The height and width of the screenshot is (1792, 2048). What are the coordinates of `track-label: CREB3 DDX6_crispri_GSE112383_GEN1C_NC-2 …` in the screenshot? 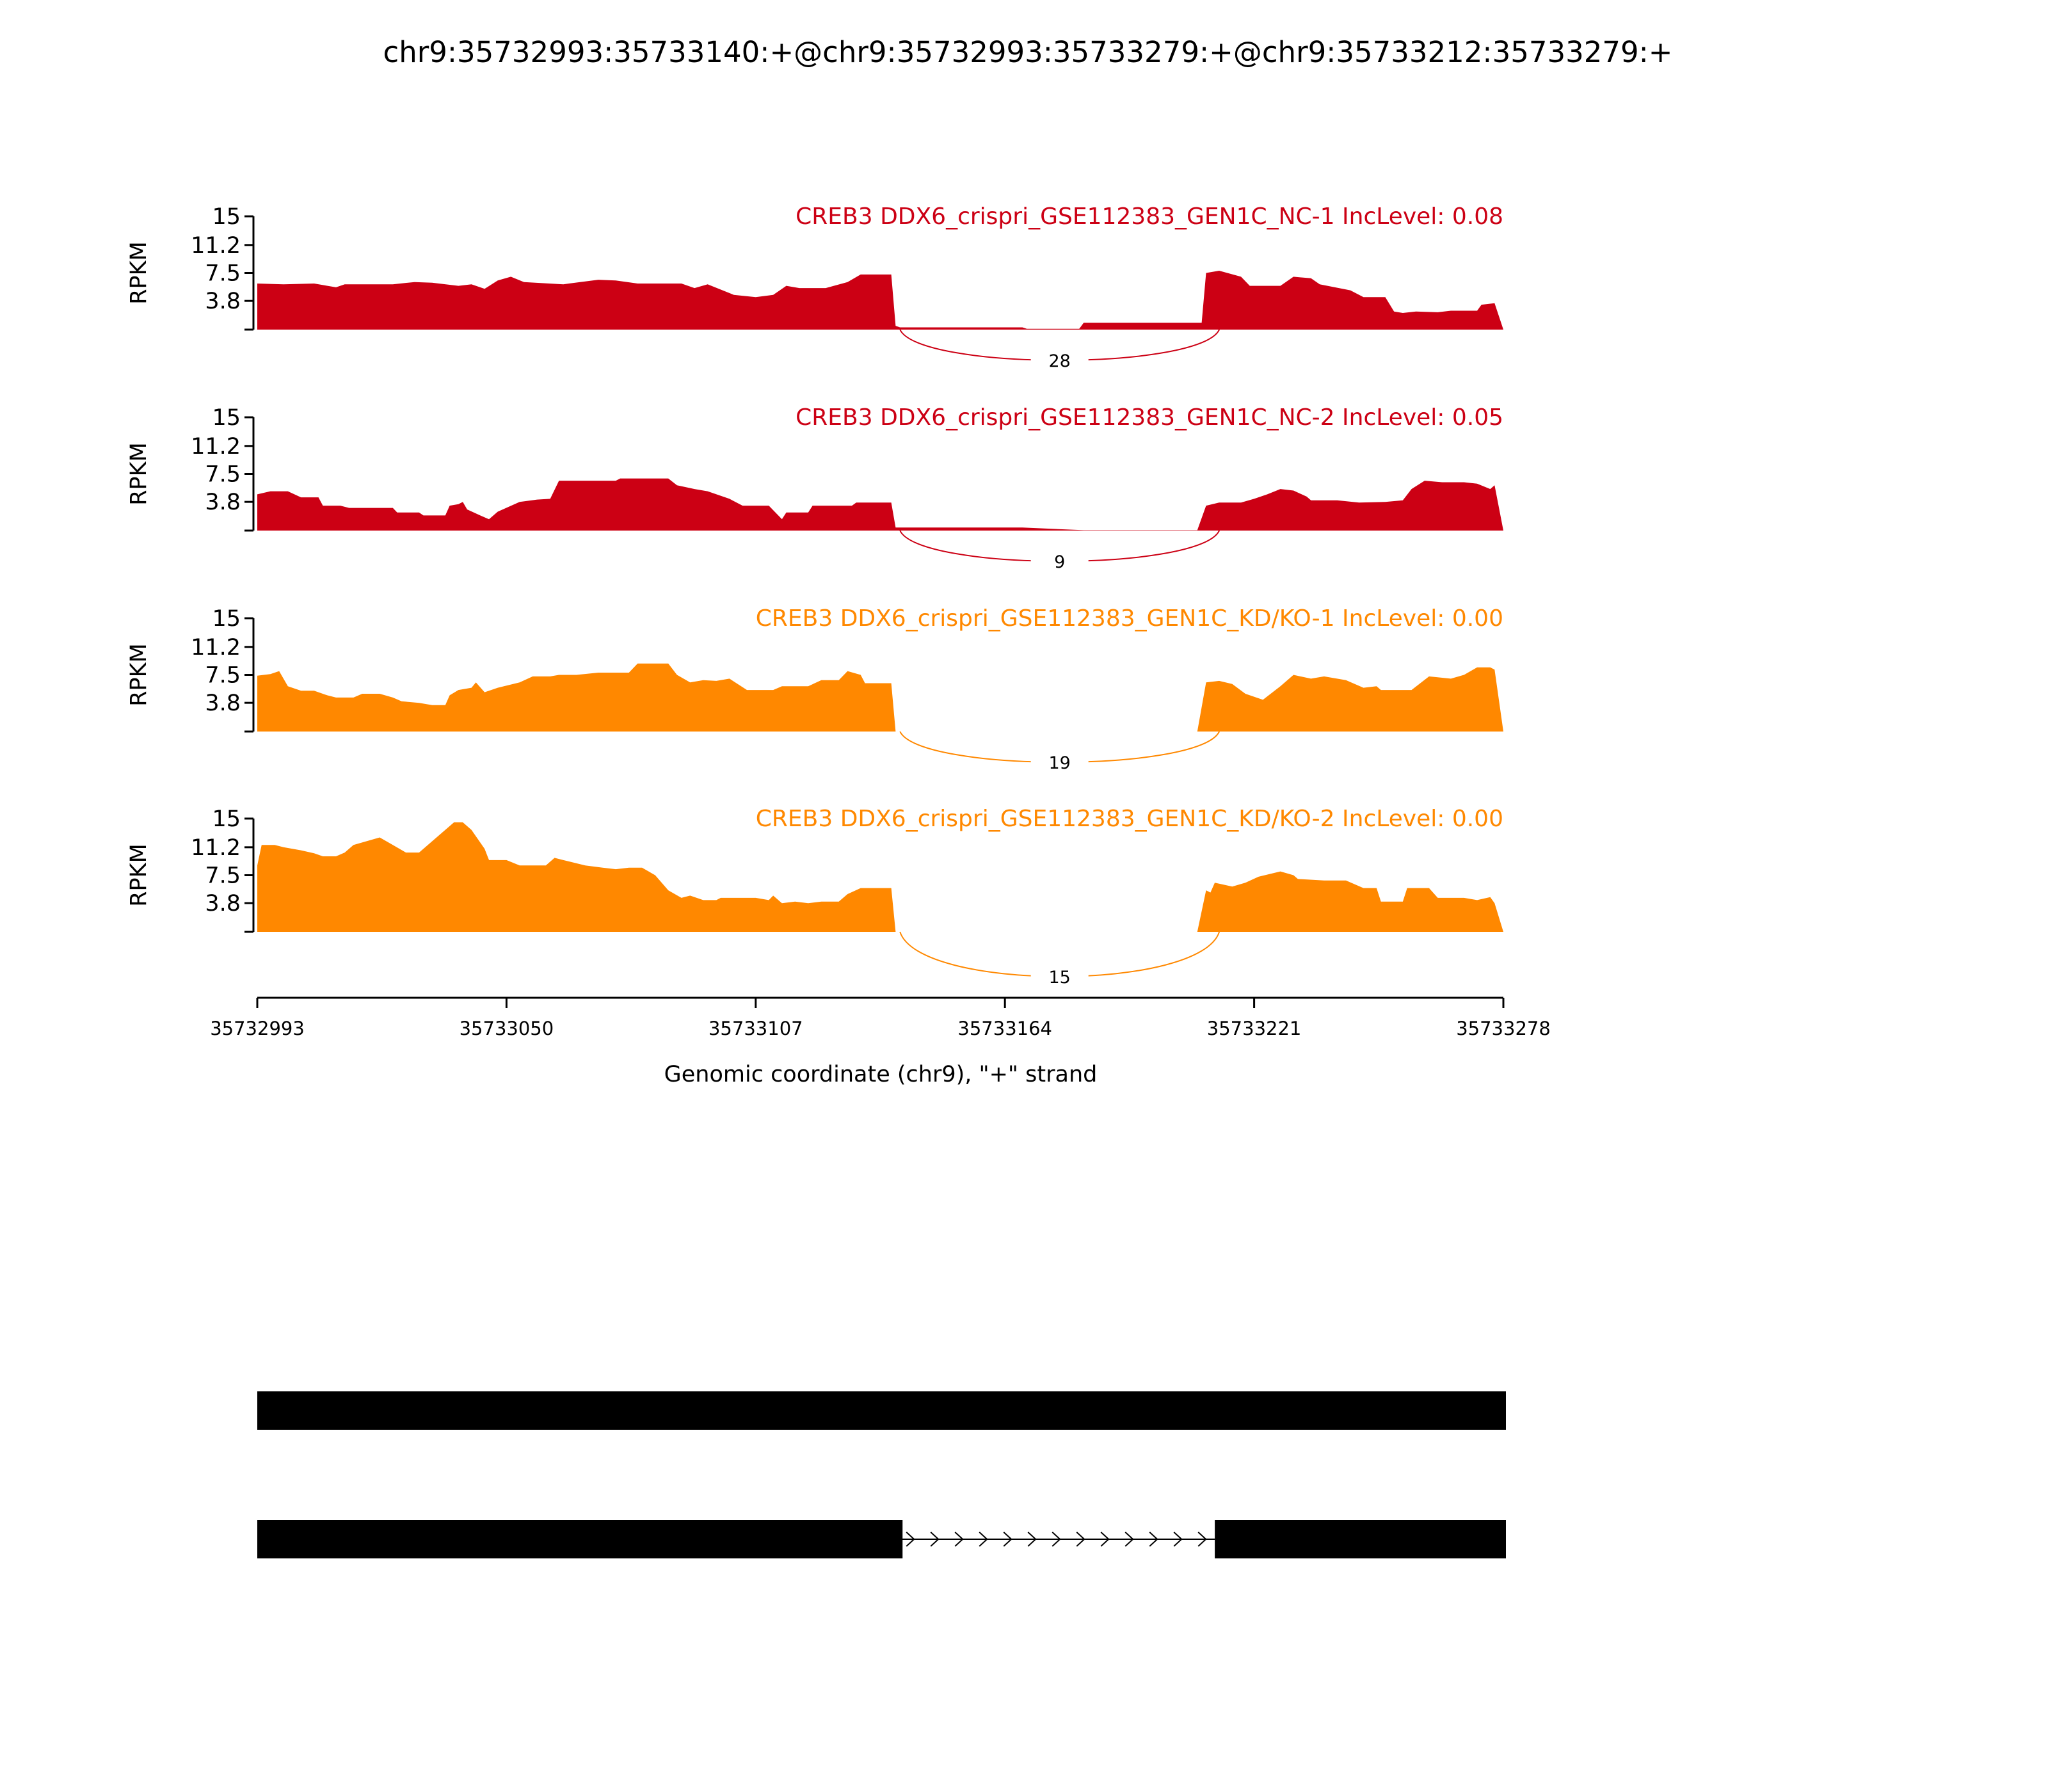 It's located at (1149, 417).